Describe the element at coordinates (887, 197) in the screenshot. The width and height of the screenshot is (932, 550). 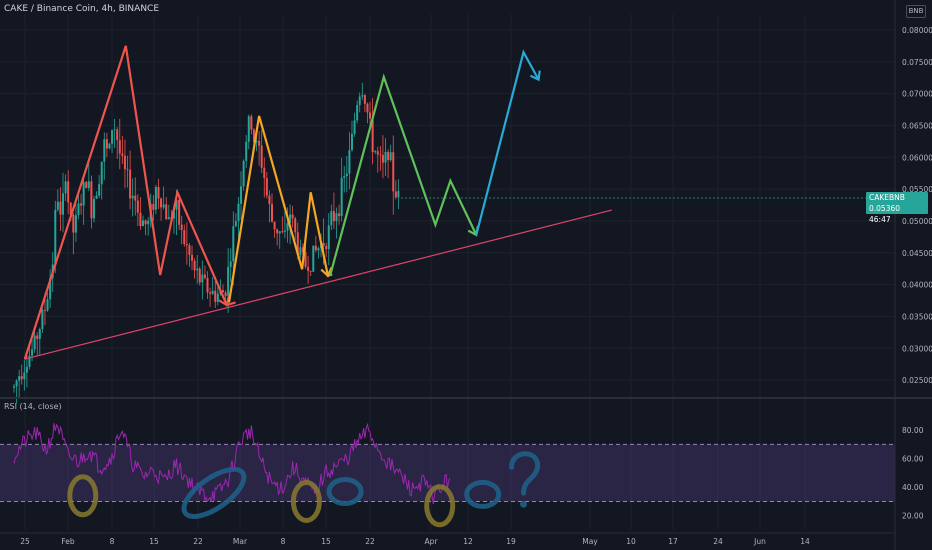
I see `price-badge-symbol: CAKEBNB` at that location.